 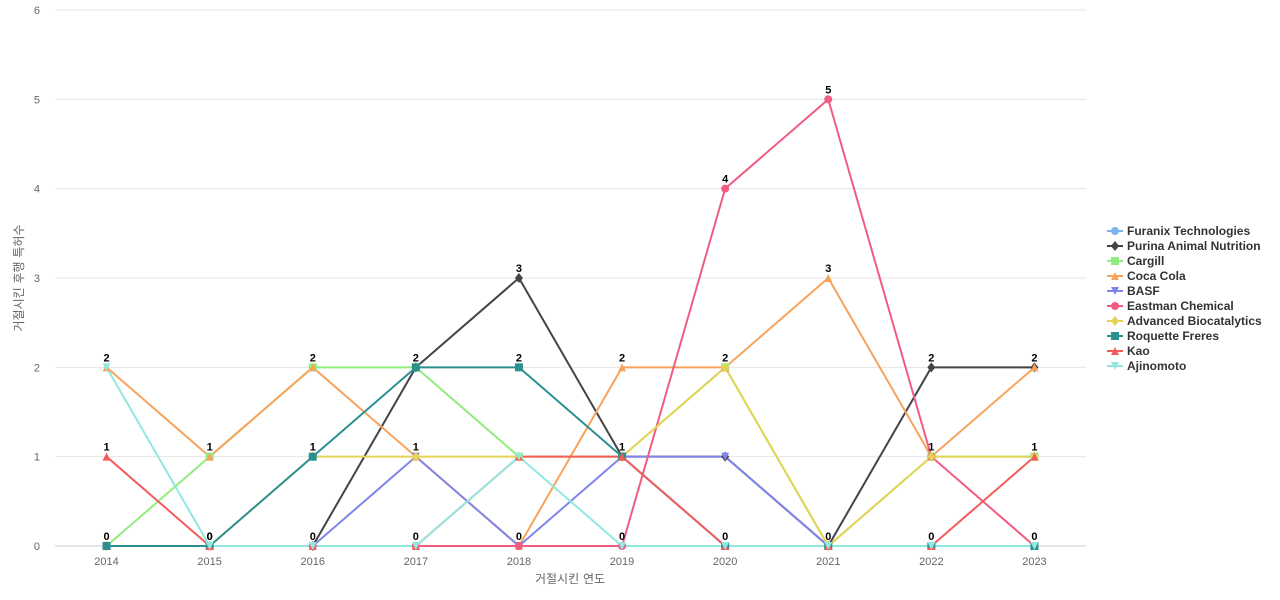 I want to click on legend-item: Purina Animal Nutrition, so click(x=1184, y=246).